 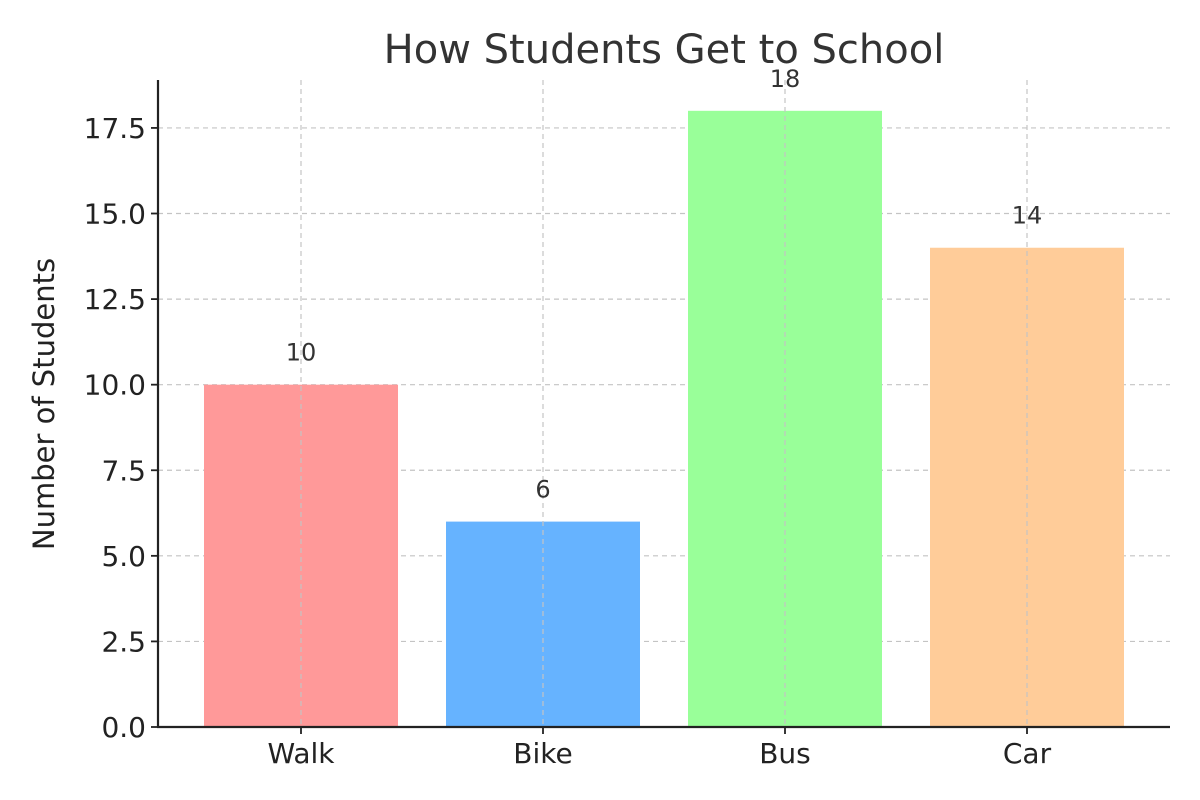 What do you see at coordinates (785, 753) in the screenshot?
I see `x-tick-label: Bus` at bounding box center [785, 753].